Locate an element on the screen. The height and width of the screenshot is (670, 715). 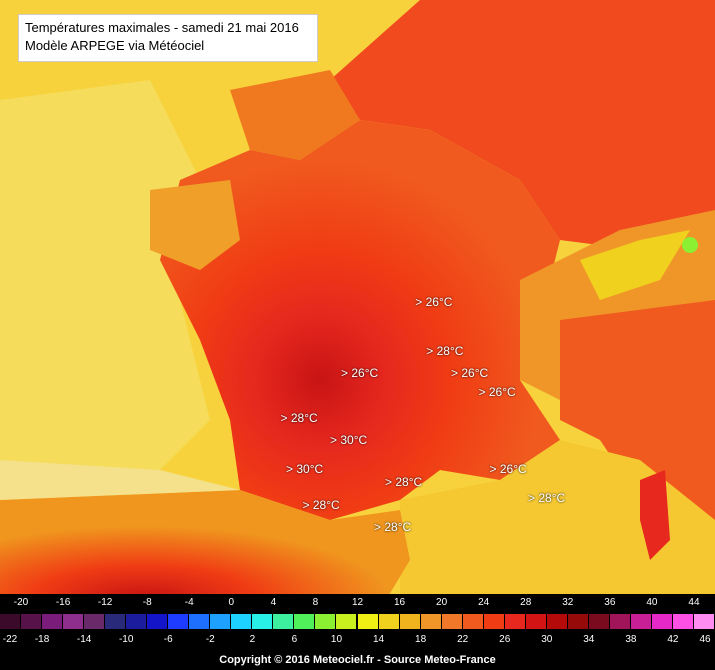
channel-coast is located at coordinates (295, 115).